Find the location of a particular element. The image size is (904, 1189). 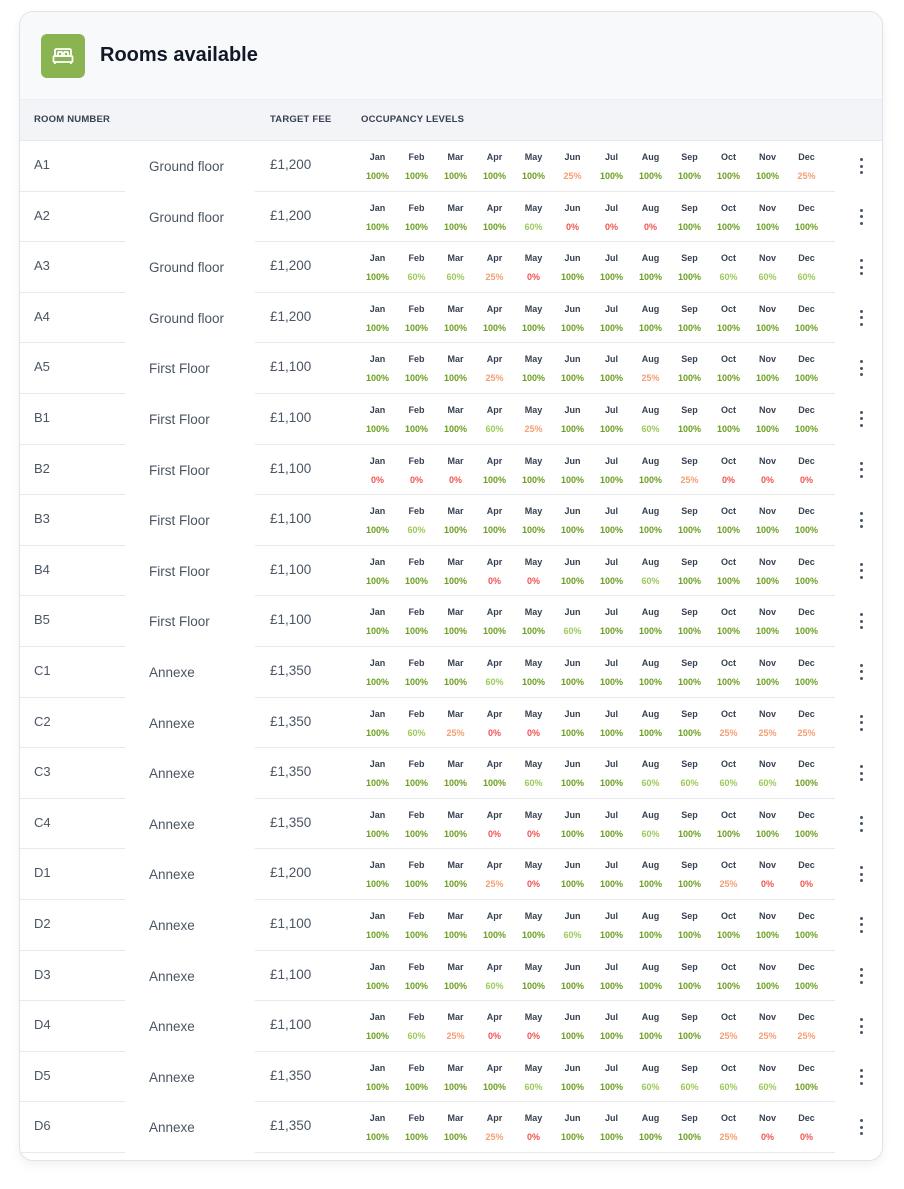

month-cell: Nov 100% is located at coordinates (767, 318).